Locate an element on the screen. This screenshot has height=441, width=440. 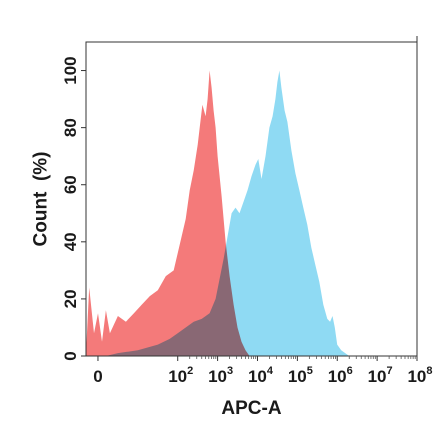
x-tick-label: 10⁷ is located at coordinates (380, 375).